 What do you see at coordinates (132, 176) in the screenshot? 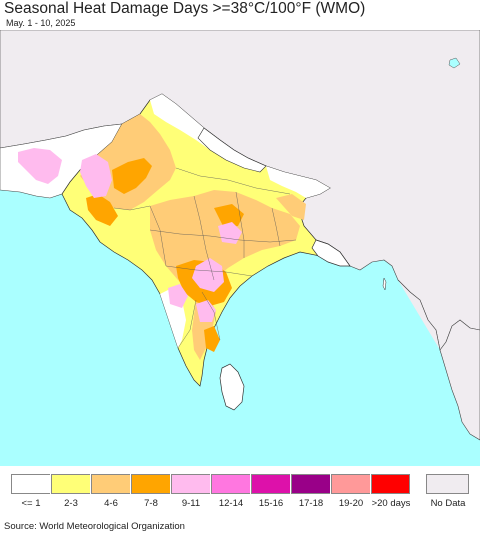
I see `zone-7-8-rajasthan` at bounding box center [132, 176].